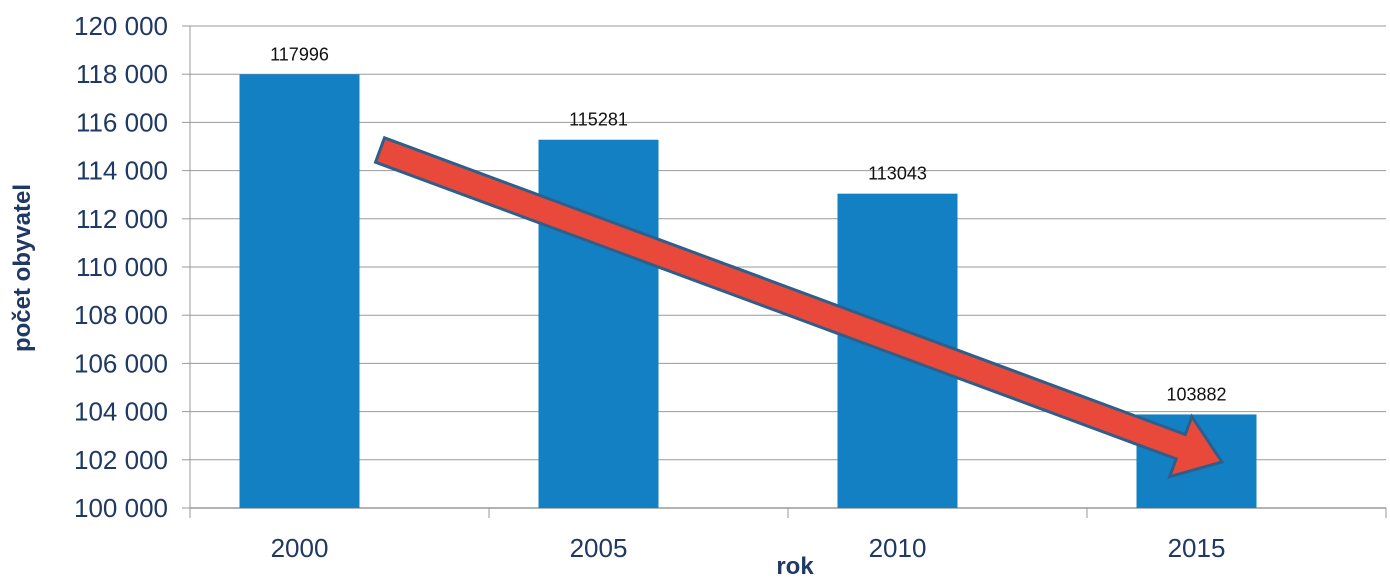 This screenshot has height=578, width=1390. Describe the element at coordinates (121, 508) in the screenshot. I see `y-tick-label: 100 000` at that location.